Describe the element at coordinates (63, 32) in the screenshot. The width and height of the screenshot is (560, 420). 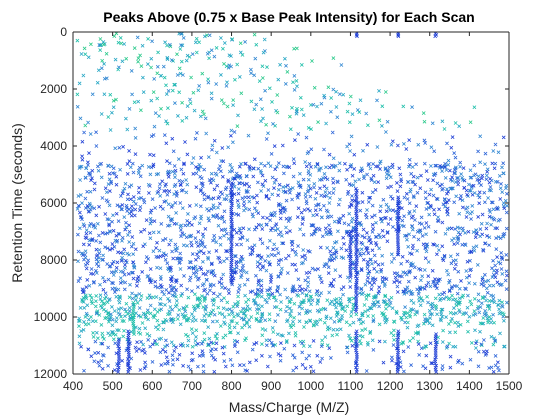
I see `y-tick-label: 0` at that location.